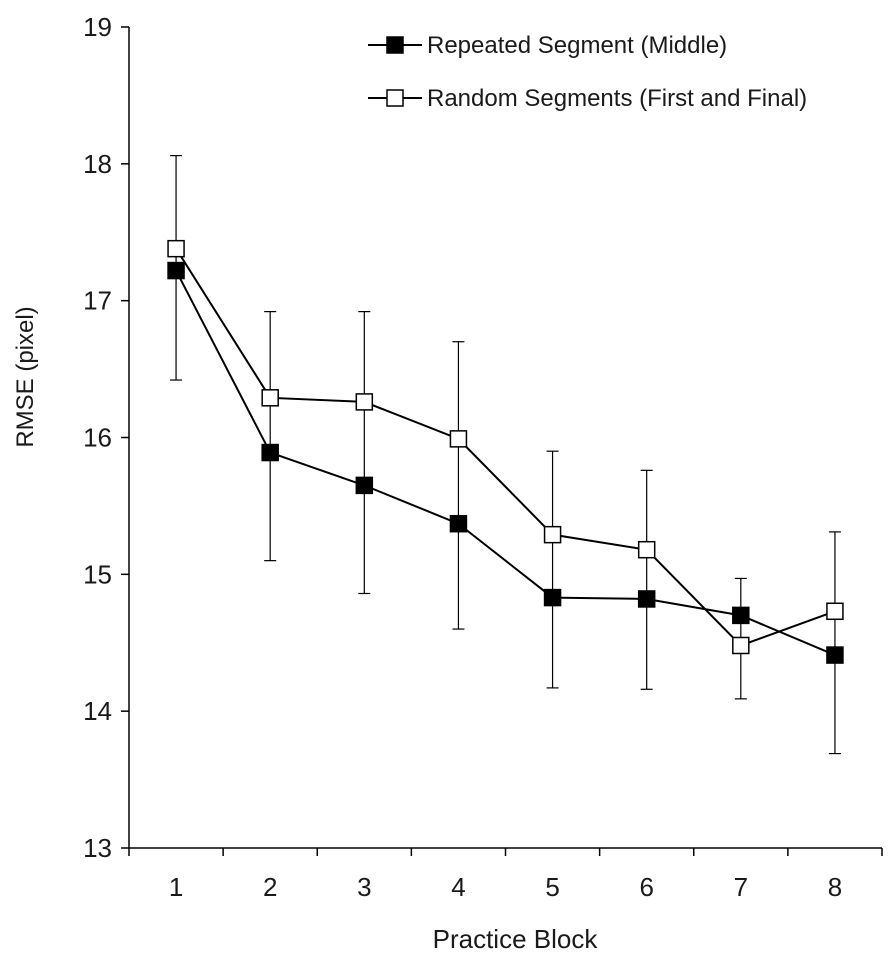  What do you see at coordinates (741, 887) in the screenshot?
I see `x-tick-label: 7` at bounding box center [741, 887].